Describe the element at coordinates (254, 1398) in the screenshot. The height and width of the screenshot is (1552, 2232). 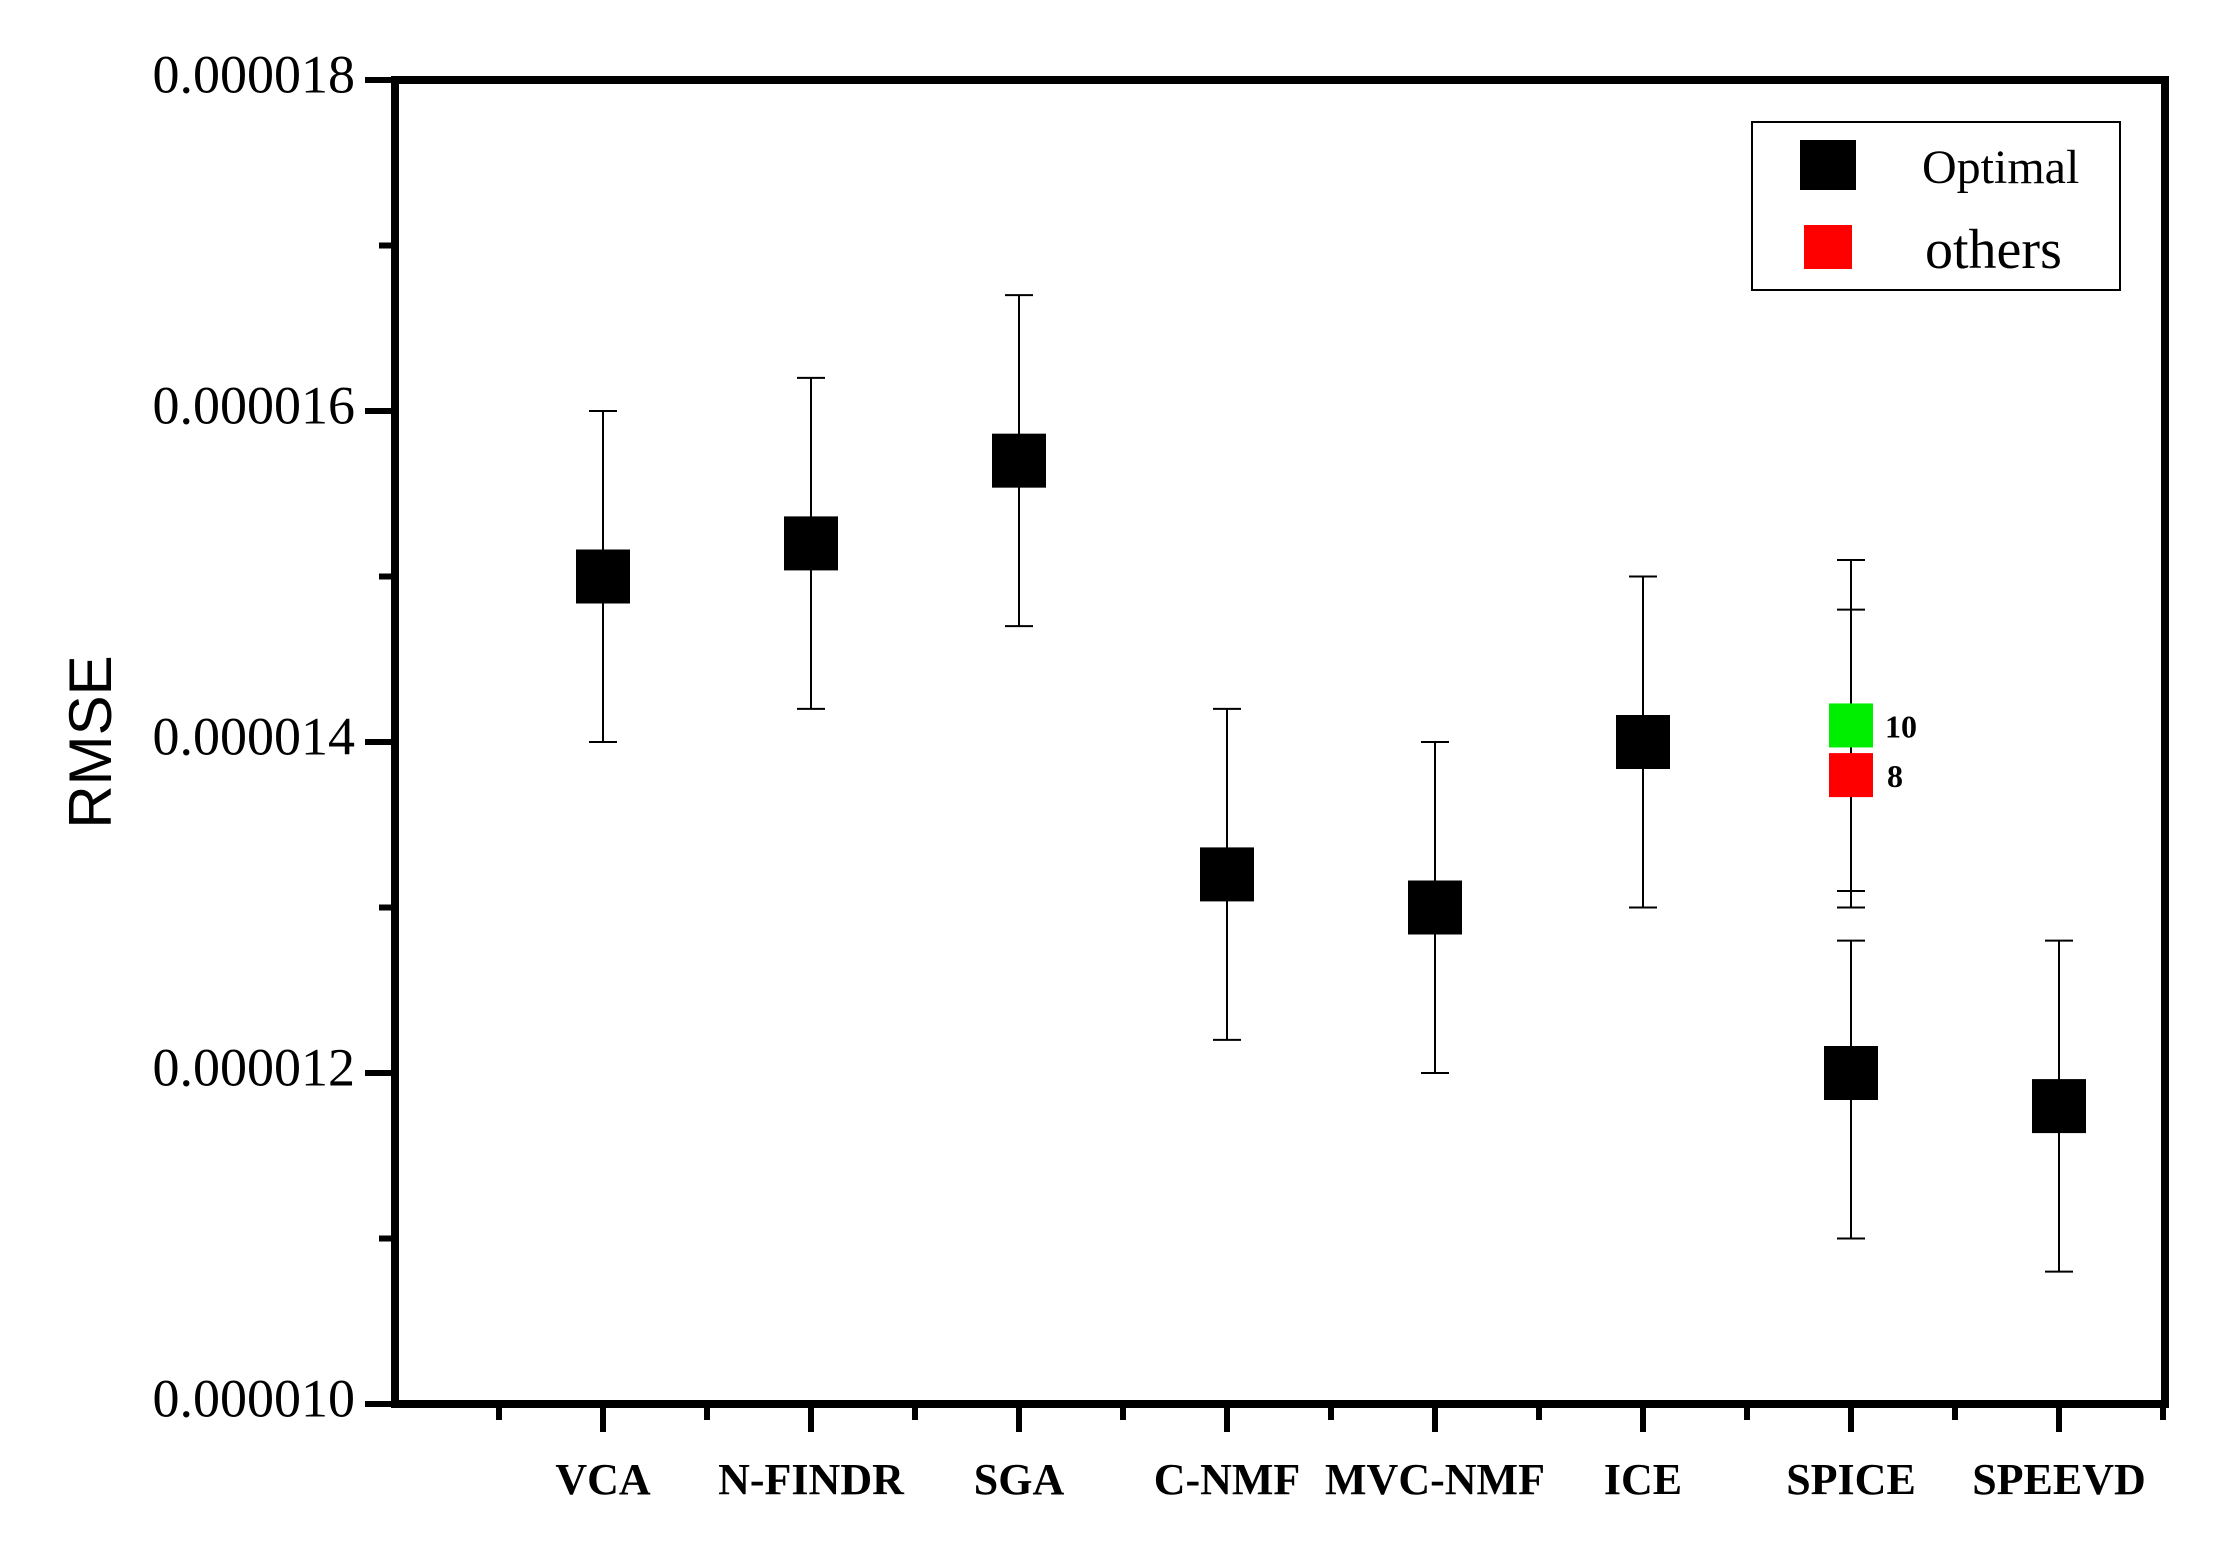
I see `y-tick-label: 0.000010` at that location.